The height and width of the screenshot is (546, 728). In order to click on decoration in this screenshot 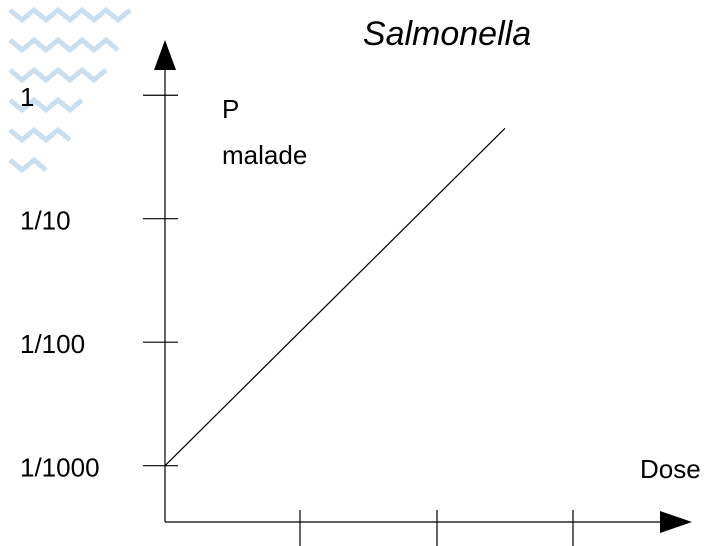, I will do `click(70, 90)`.